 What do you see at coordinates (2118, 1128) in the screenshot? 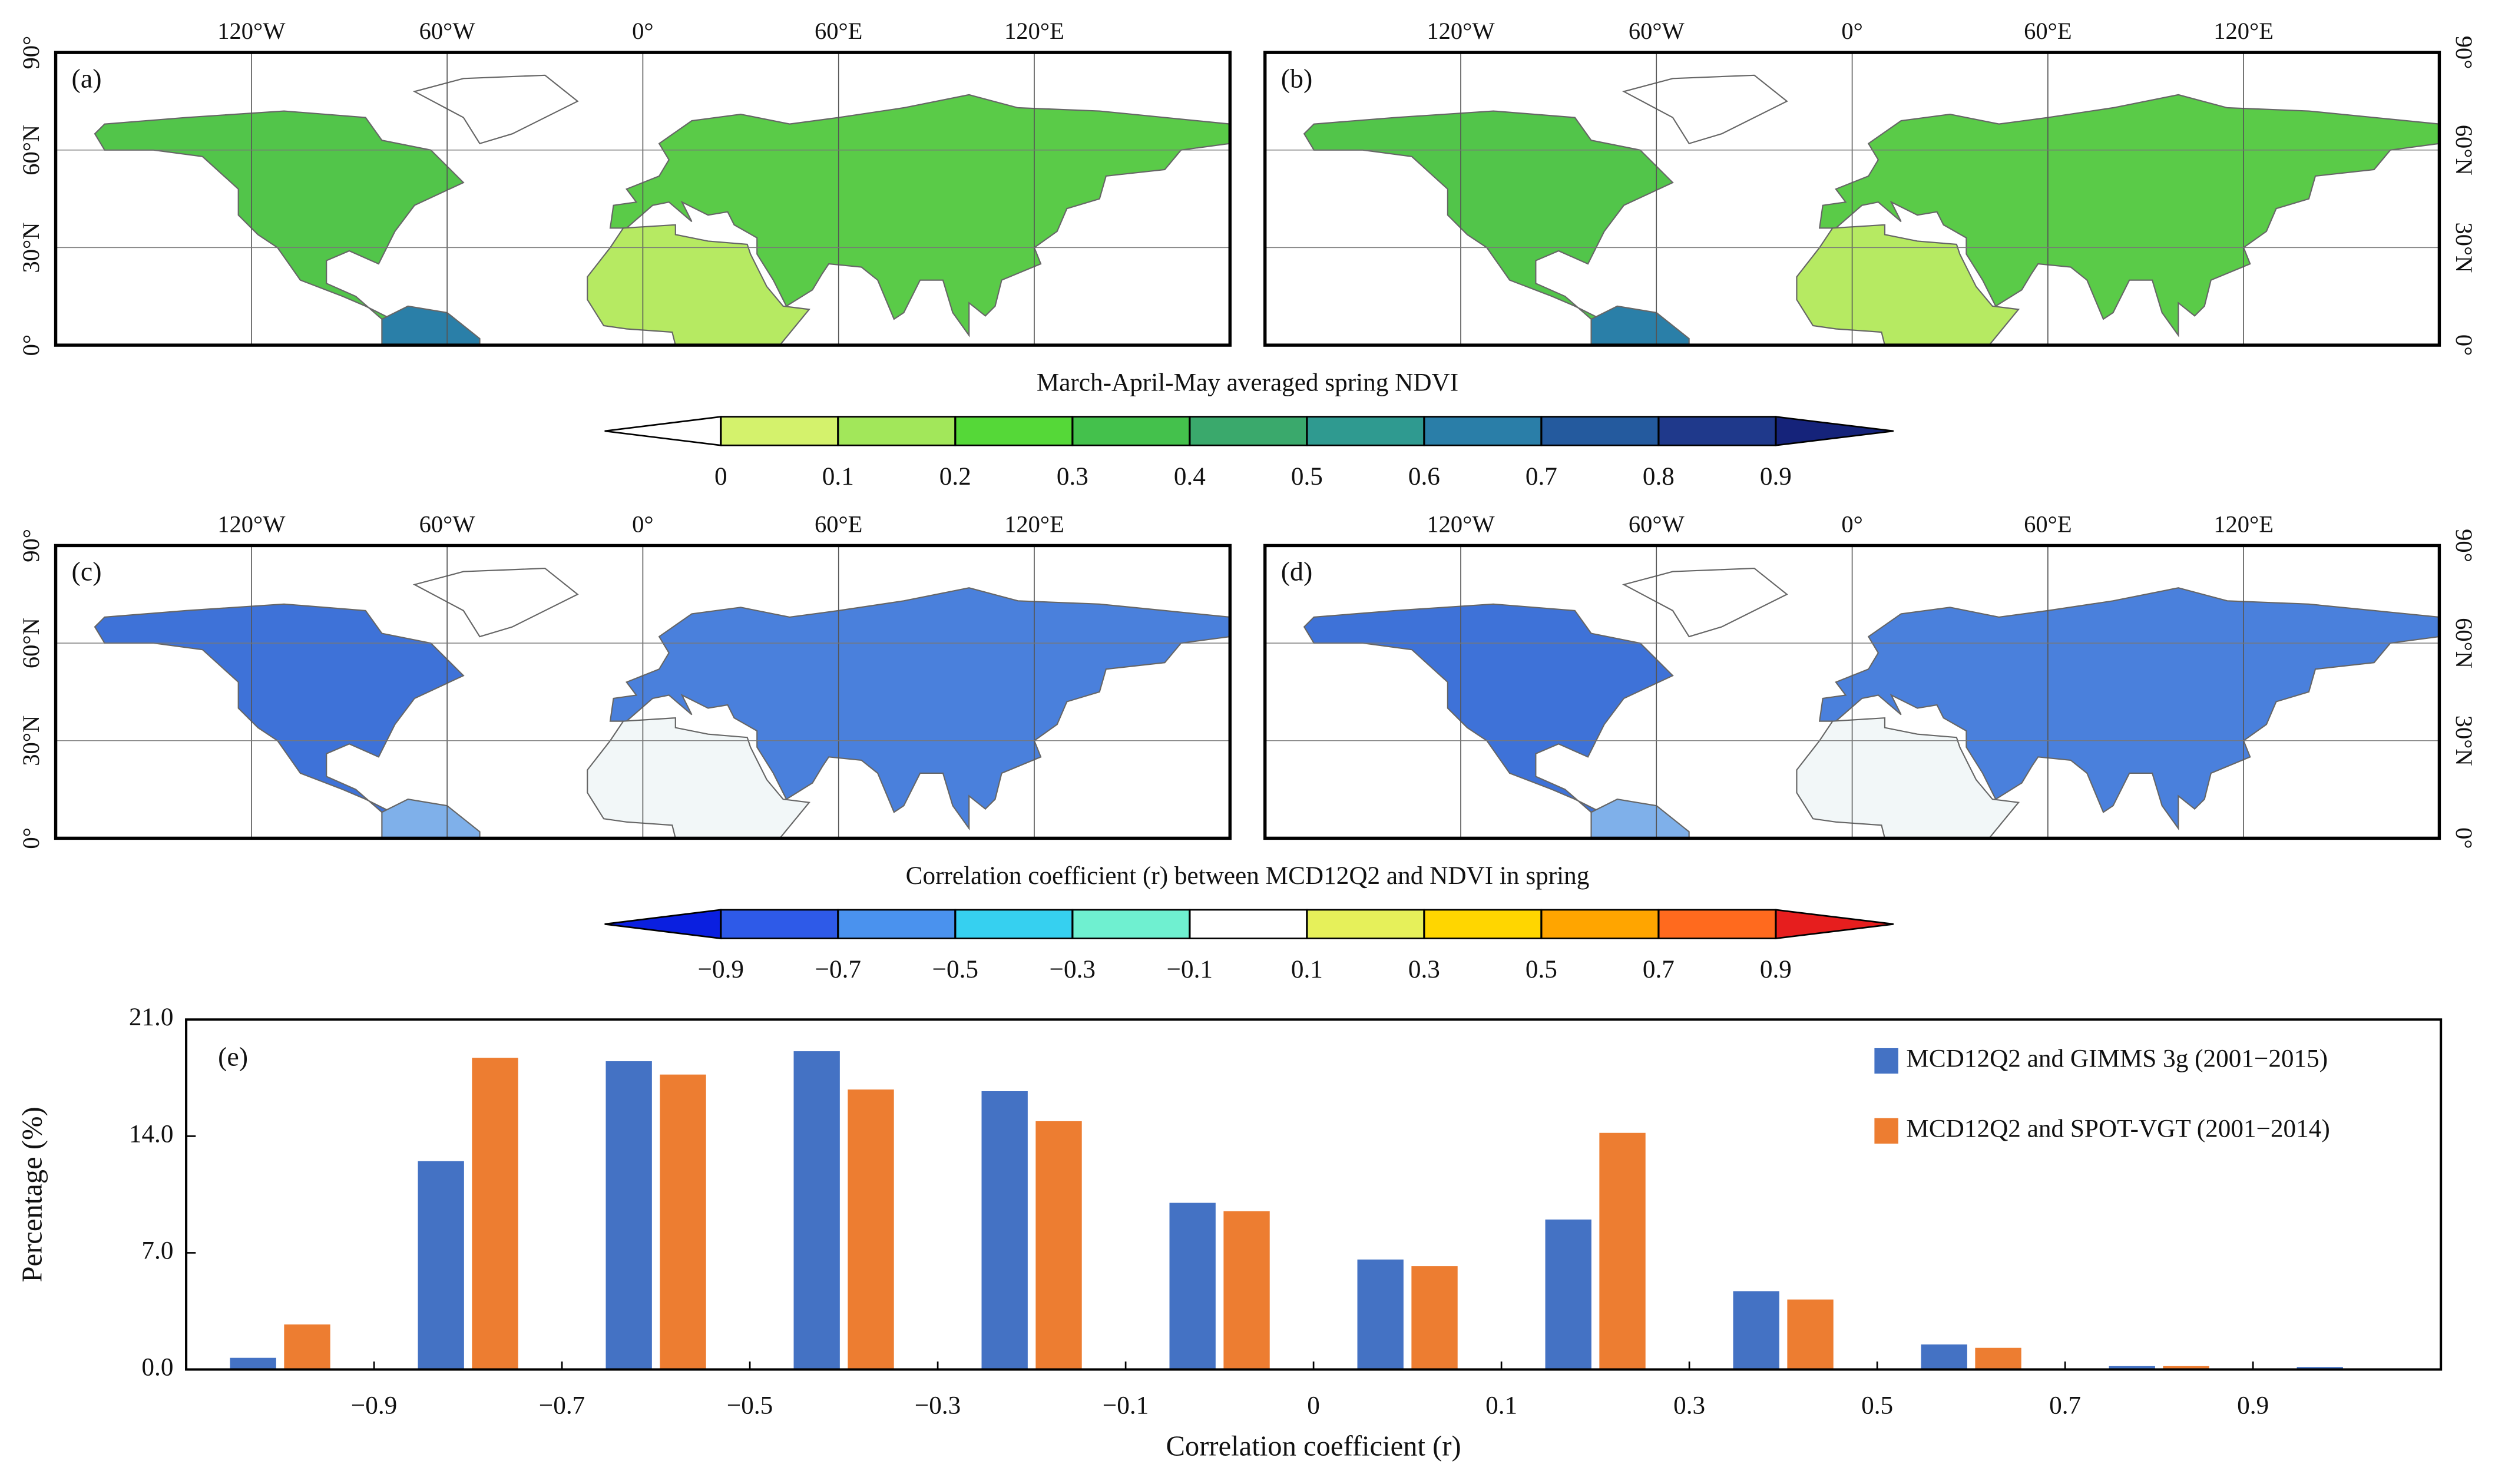
I see `legend-label: MCD12Q2 and SPOT-VGT (2001−2014)` at bounding box center [2118, 1128].